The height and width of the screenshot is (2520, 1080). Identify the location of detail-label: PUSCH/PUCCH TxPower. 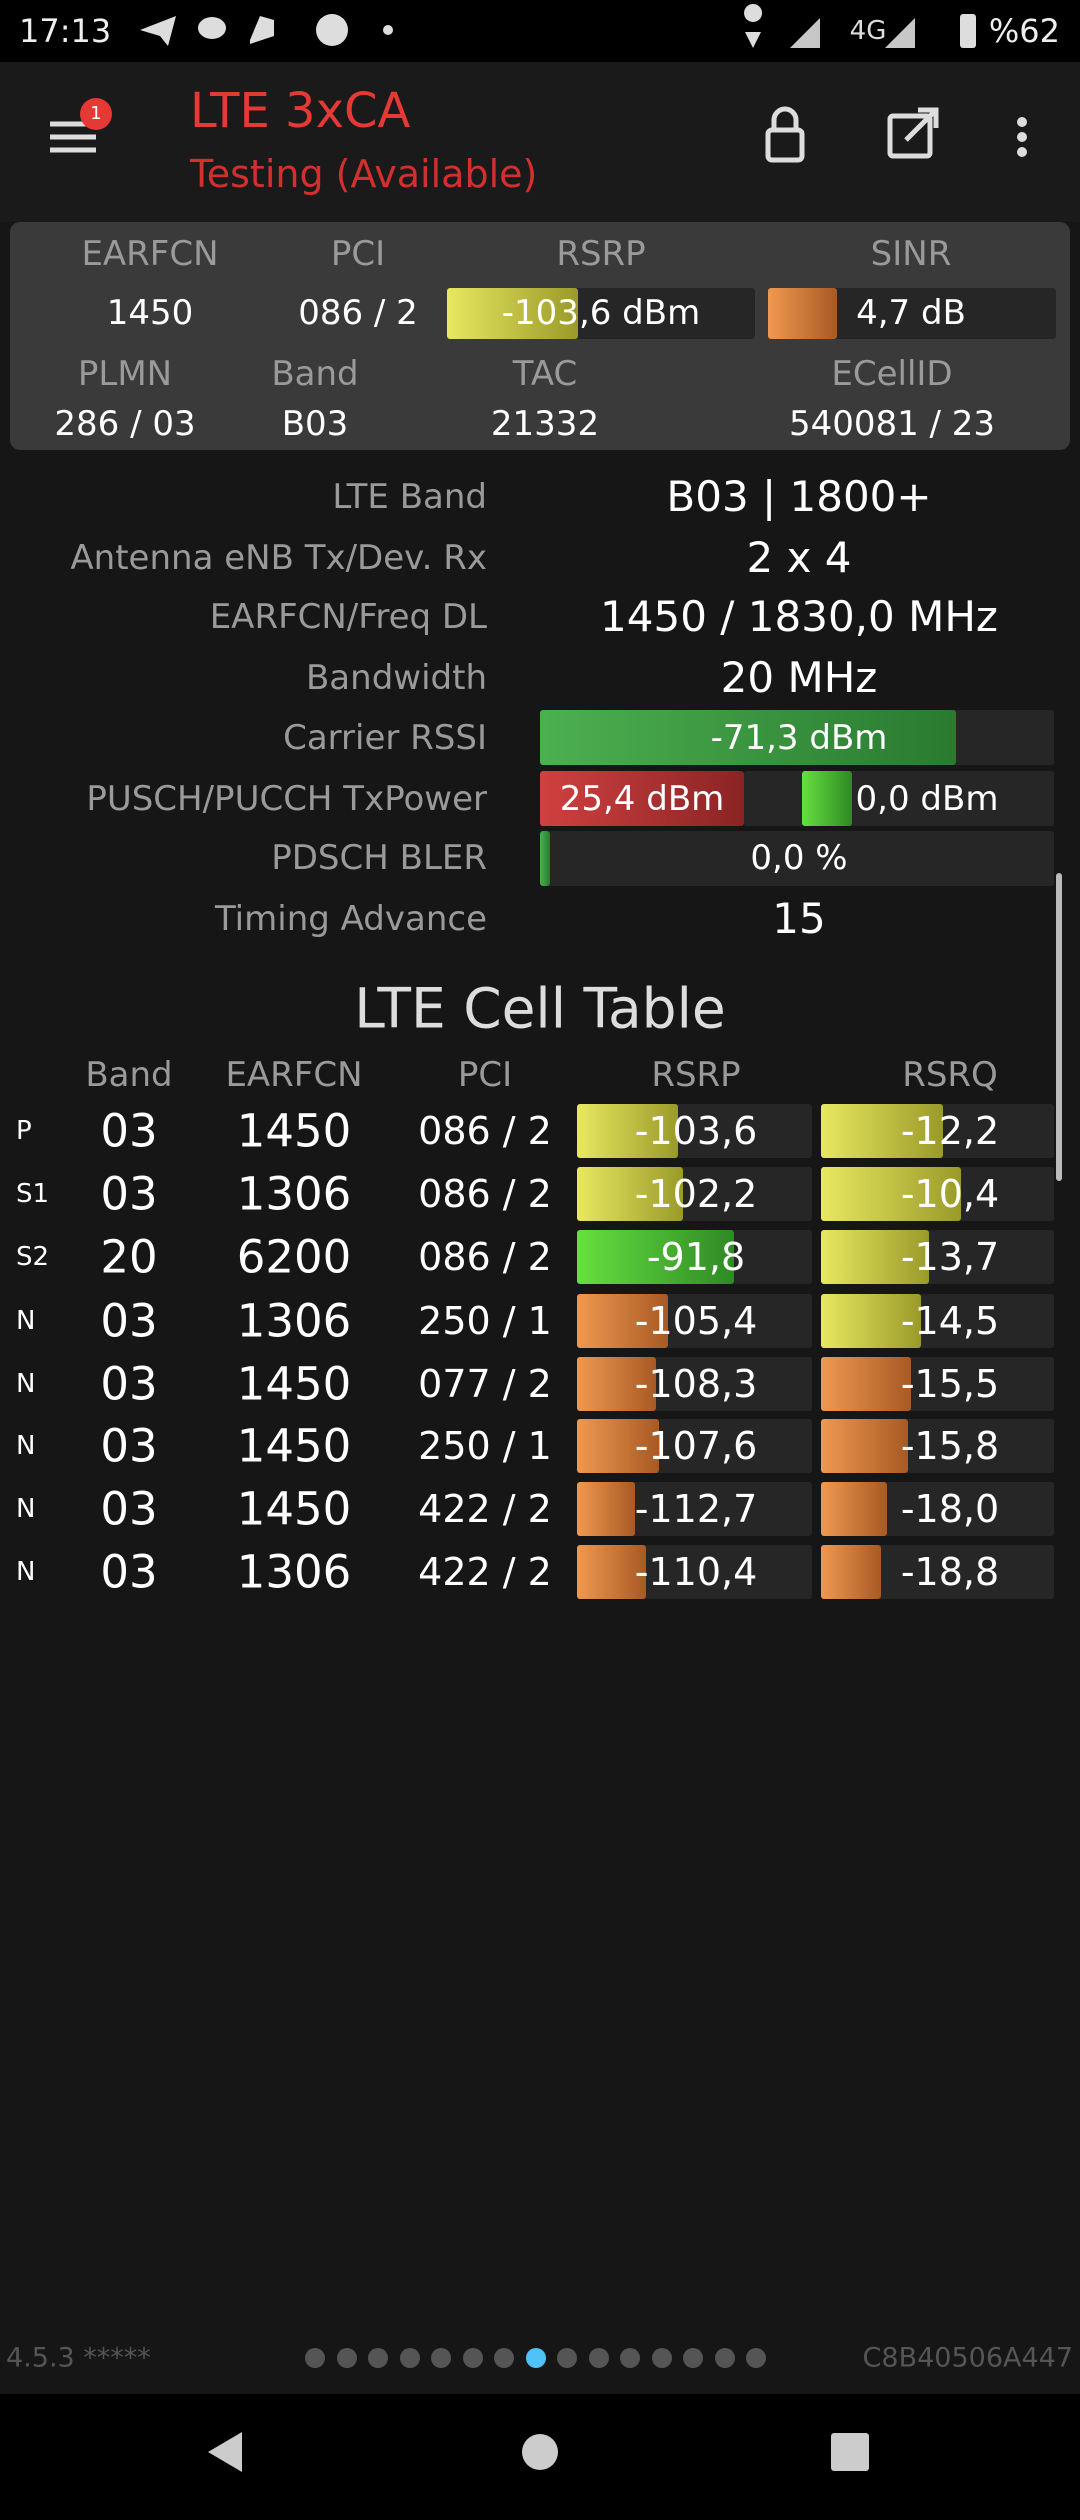
(286, 799).